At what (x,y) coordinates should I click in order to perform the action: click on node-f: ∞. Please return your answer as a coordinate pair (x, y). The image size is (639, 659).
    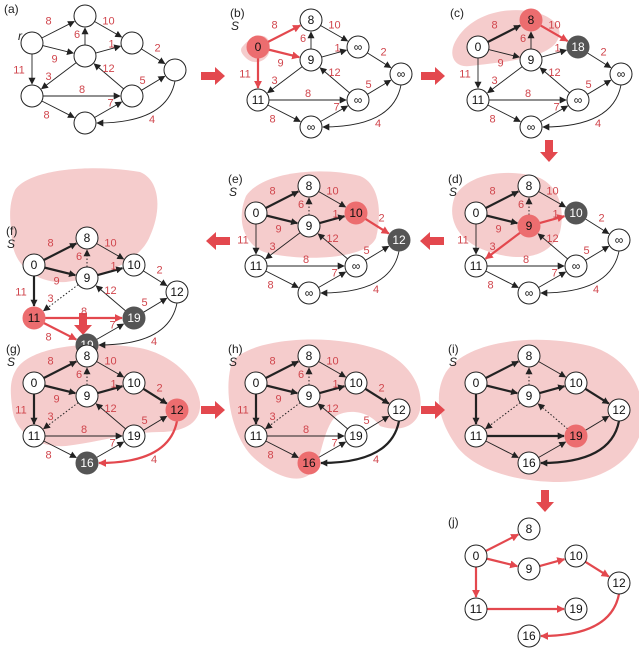
    Looking at the image, I should click on (356, 266).